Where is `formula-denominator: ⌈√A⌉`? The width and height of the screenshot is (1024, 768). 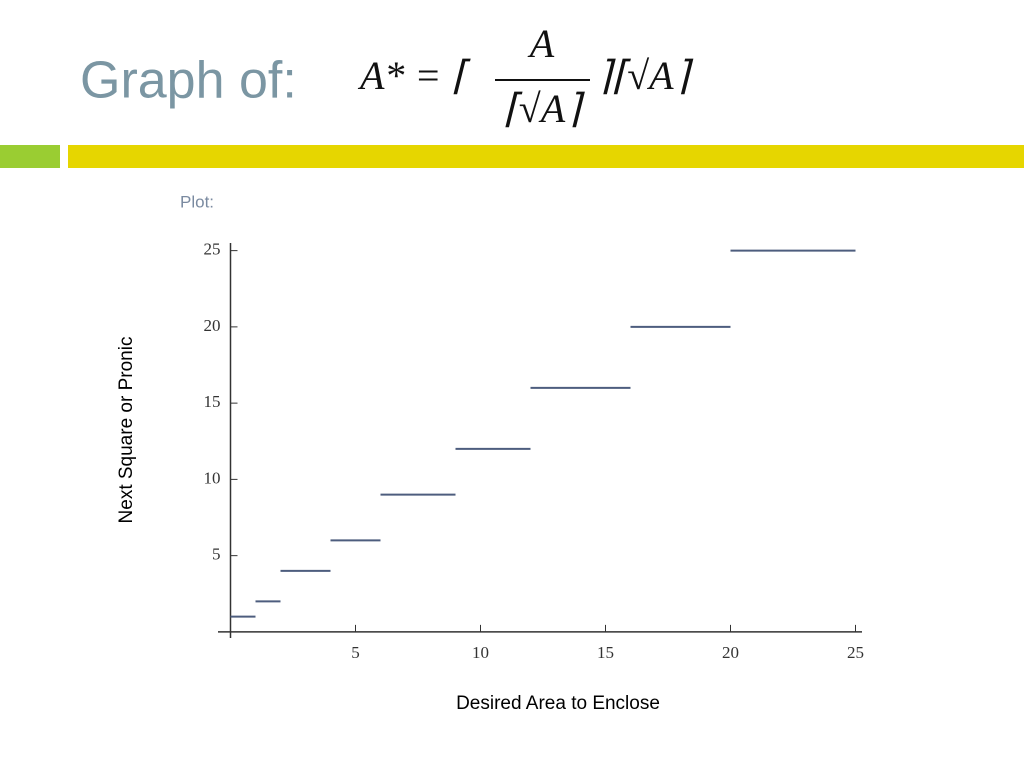
formula-denominator: ⌈√A⌉ is located at coordinates (544, 108).